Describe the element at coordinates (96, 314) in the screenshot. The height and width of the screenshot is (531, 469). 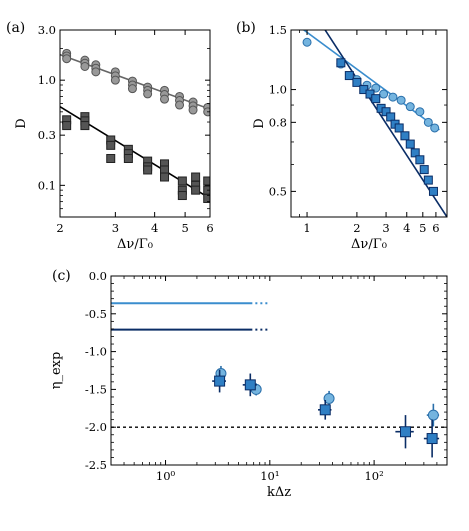
I see `y-tick-label: -0.5` at that location.